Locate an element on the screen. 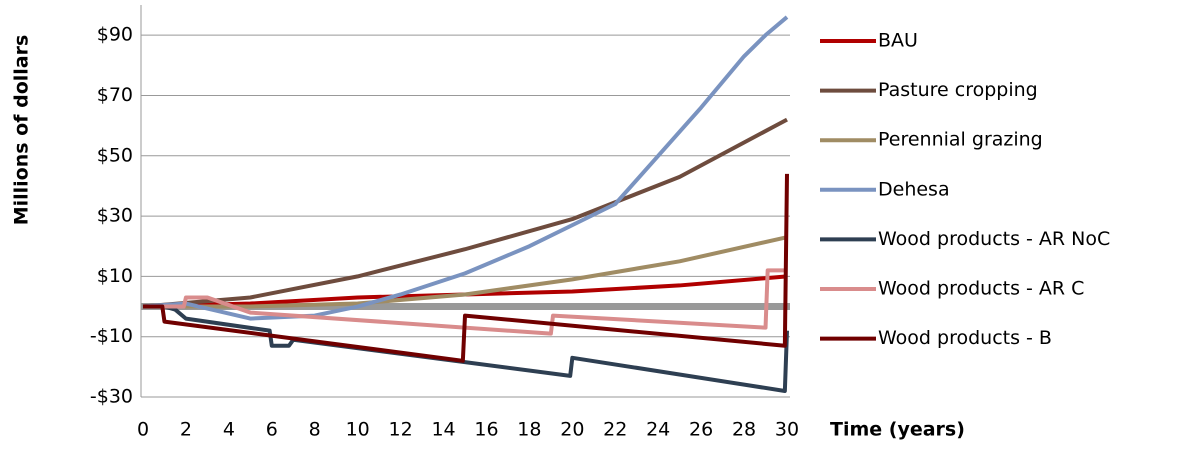 This screenshot has height=449, width=1180. legend-label: Dehesa is located at coordinates (914, 189).